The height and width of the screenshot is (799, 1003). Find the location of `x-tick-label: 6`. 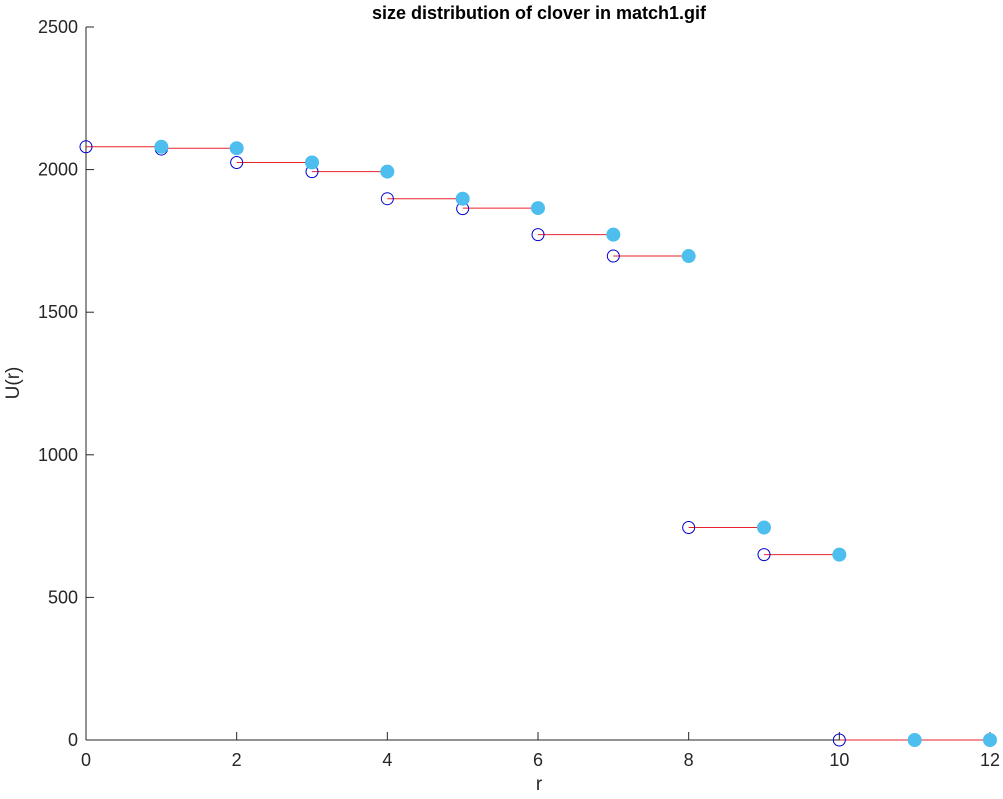

x-tick-label: 6 is located at coordinates (538, 760).